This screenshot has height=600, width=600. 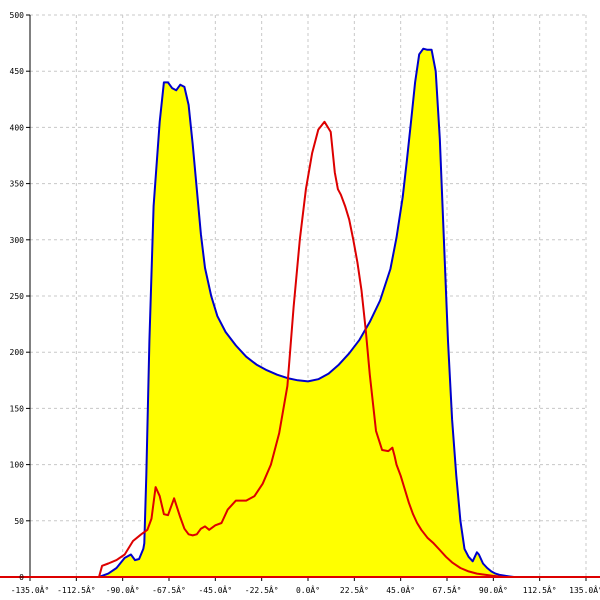 What do you see at coordinates (493, 589) in the screenshot?
I see `x-tick-label: 90.0Â°` at bounding box center [493, 589].